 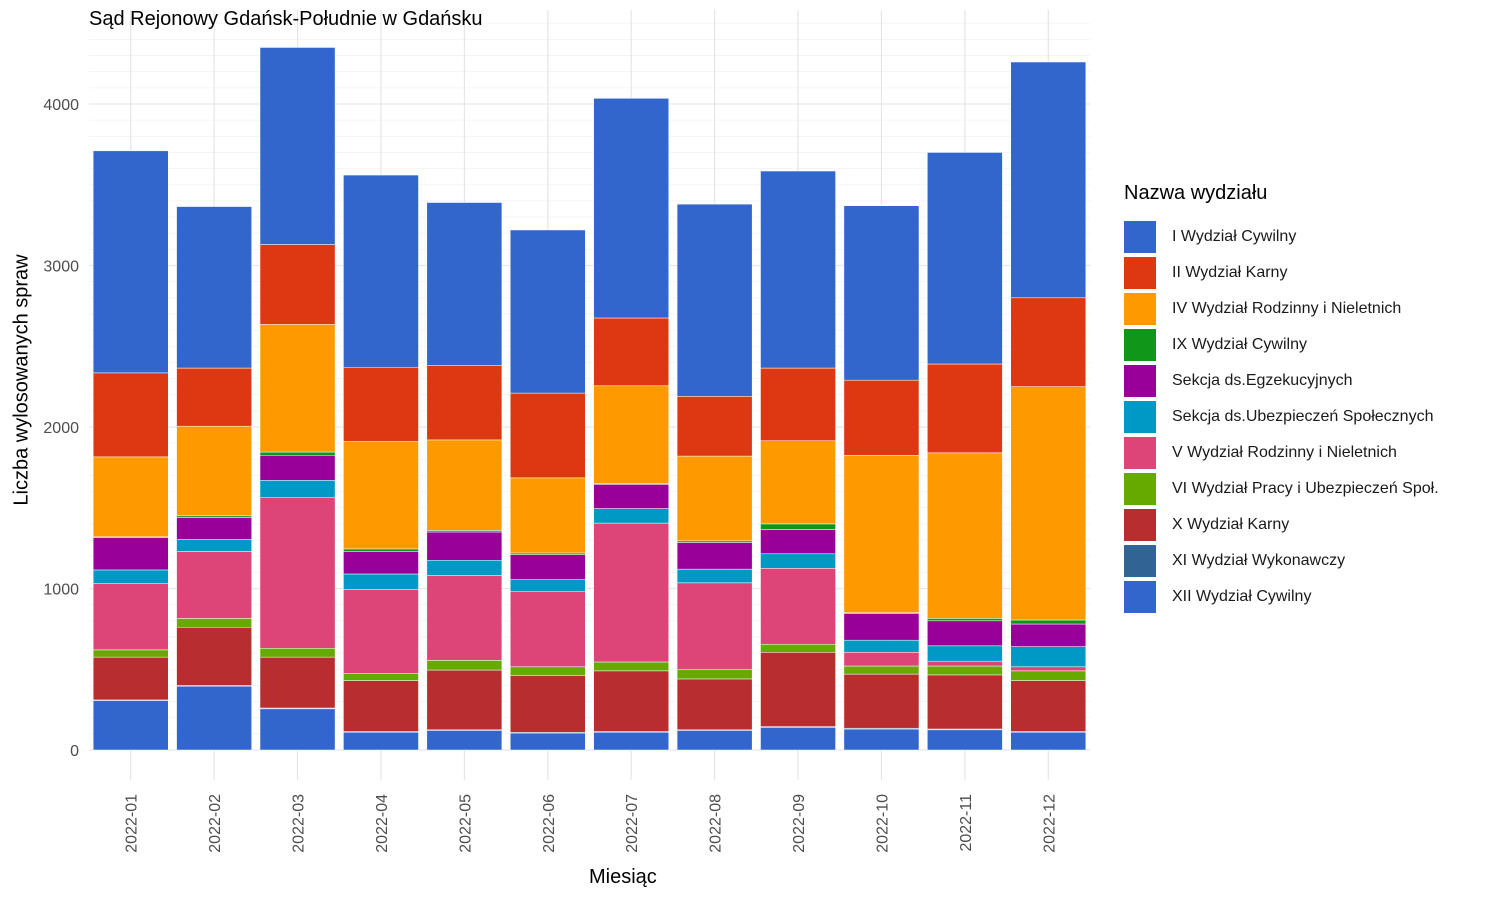 What do you see at coordinates (61, 267) in the screenshot?
I see `y-tick-label: 3000` at bounding box center [61, 267].